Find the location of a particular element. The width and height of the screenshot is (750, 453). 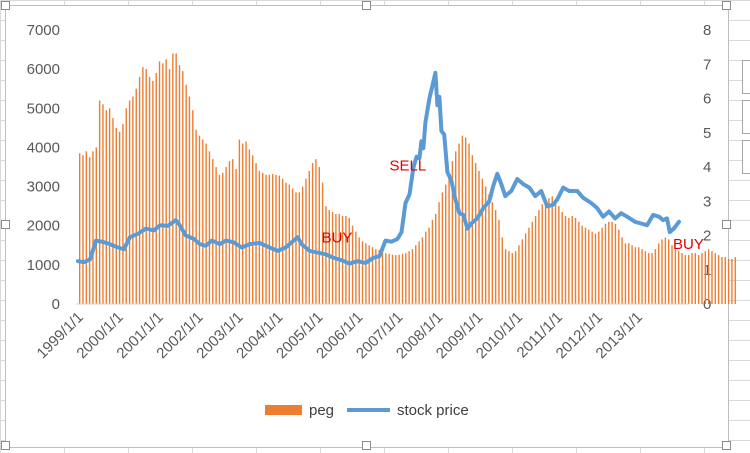

chart-filters-button is located at coordinates (746, 157).